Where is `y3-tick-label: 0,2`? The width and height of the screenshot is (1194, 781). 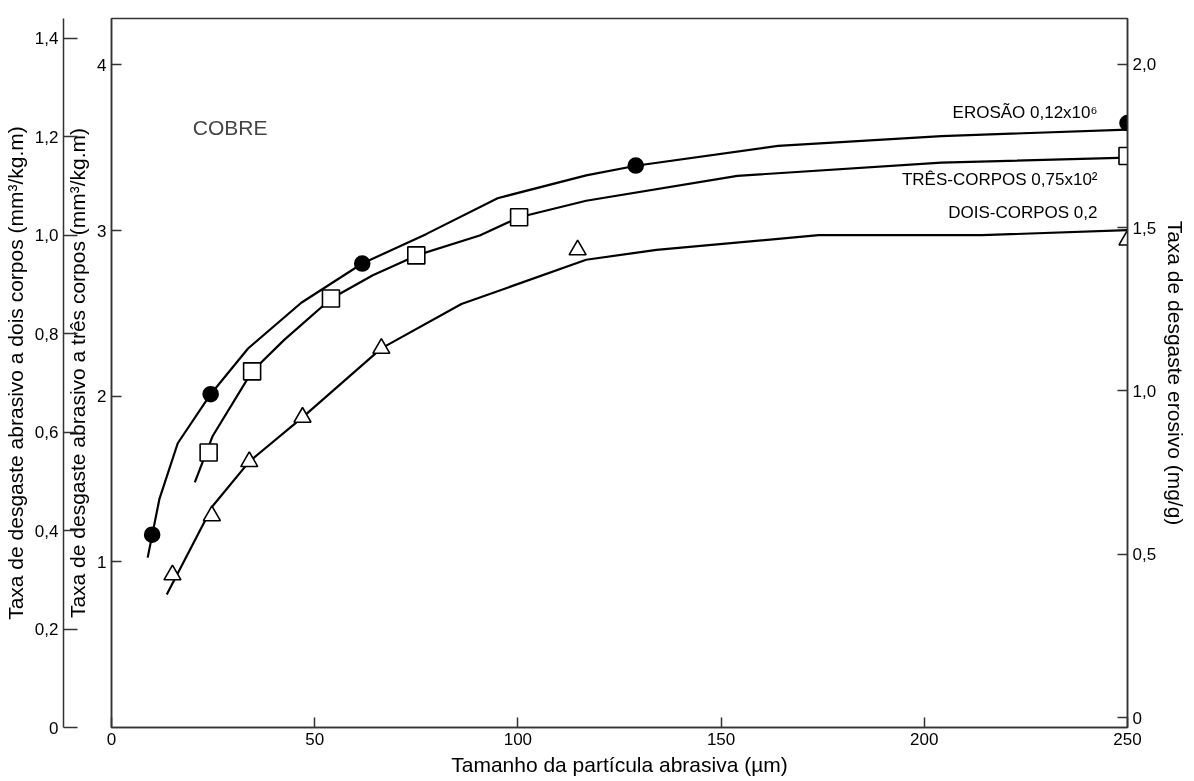
y3-tick-label: 0,2 is located at coordinates (46, 630).